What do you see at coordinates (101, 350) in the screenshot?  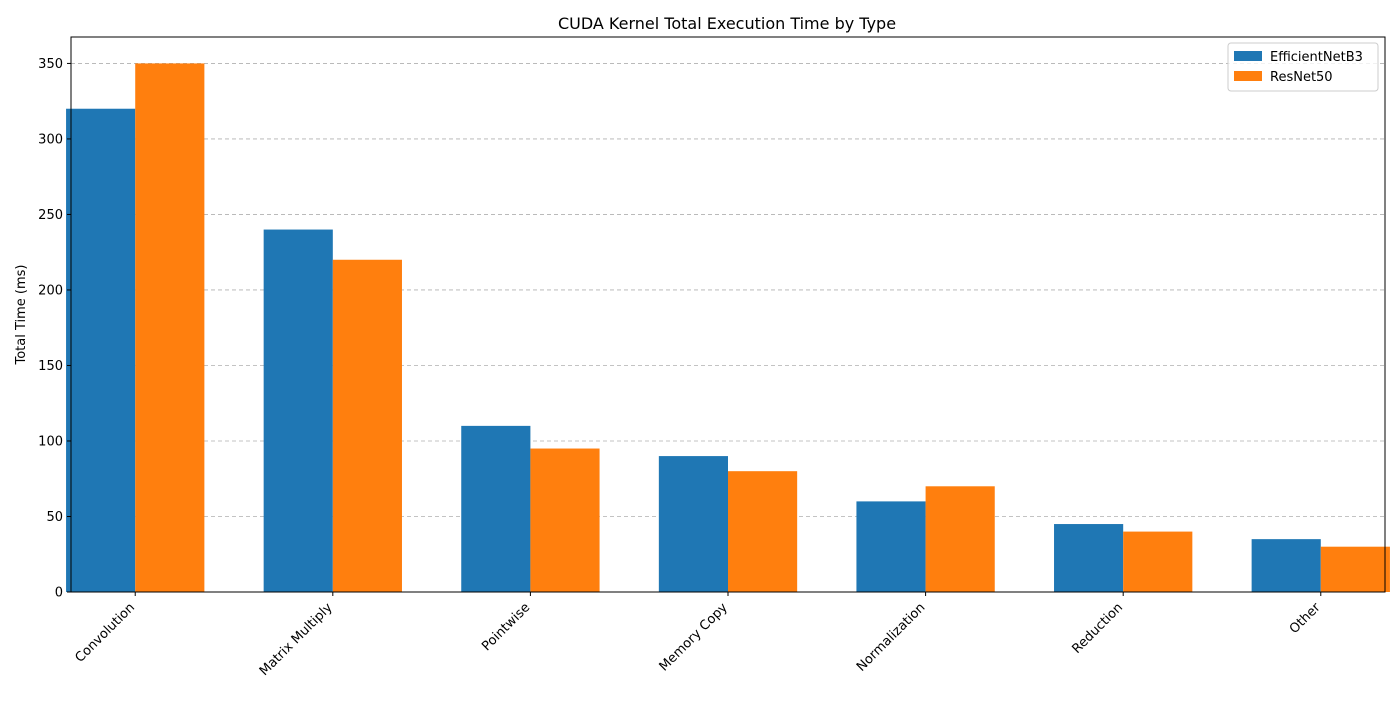 I see `bar-efficientnetb3-convolution` at bounding box center [101, 350].